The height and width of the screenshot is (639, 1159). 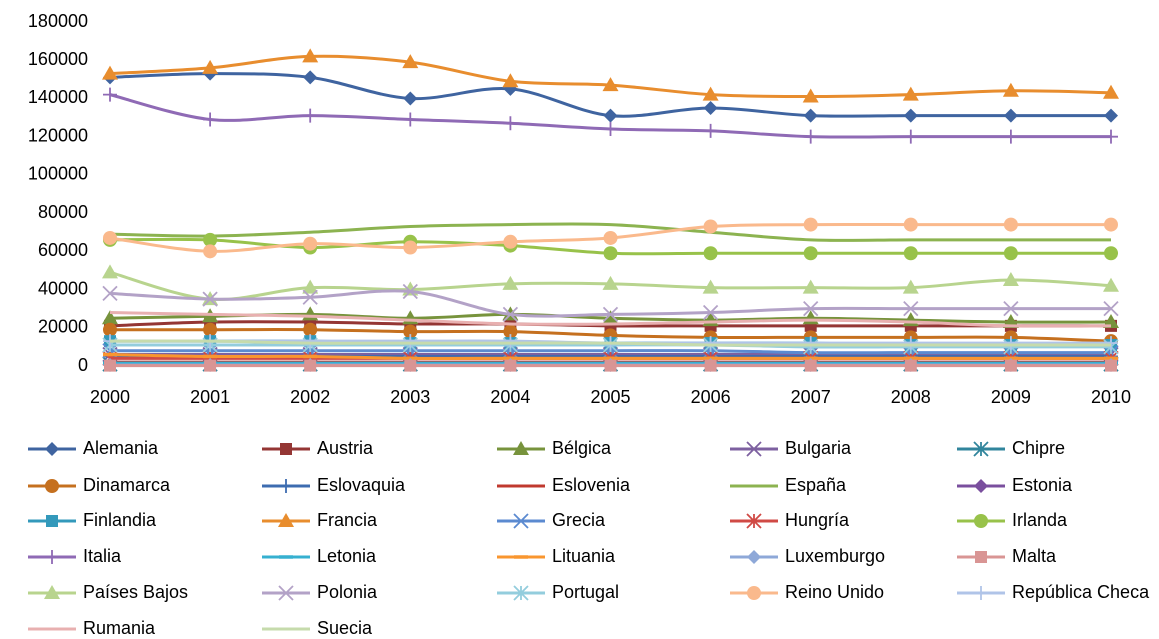 What do you see at coordinates (83, 365) in the screenshot?
I see `y-tick-label: 0` at bounding box center [83, 365].